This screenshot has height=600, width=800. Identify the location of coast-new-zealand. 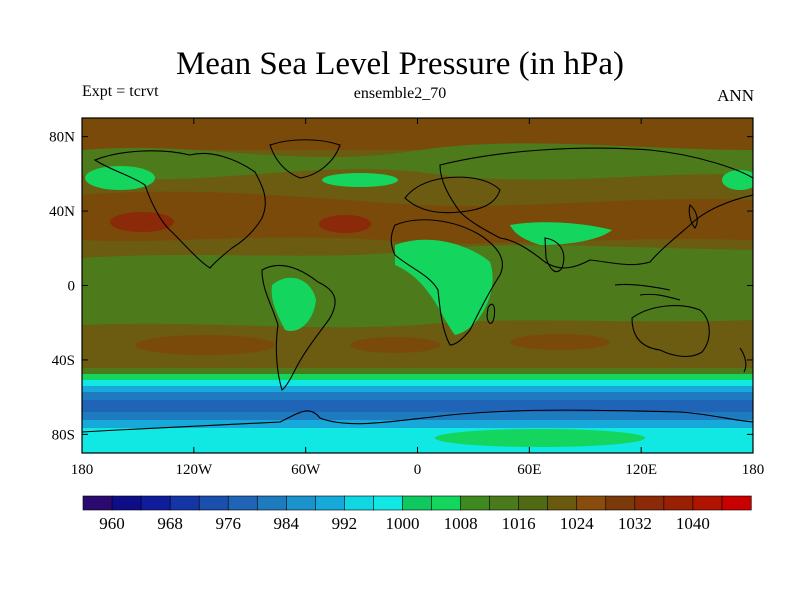
(743, 360).